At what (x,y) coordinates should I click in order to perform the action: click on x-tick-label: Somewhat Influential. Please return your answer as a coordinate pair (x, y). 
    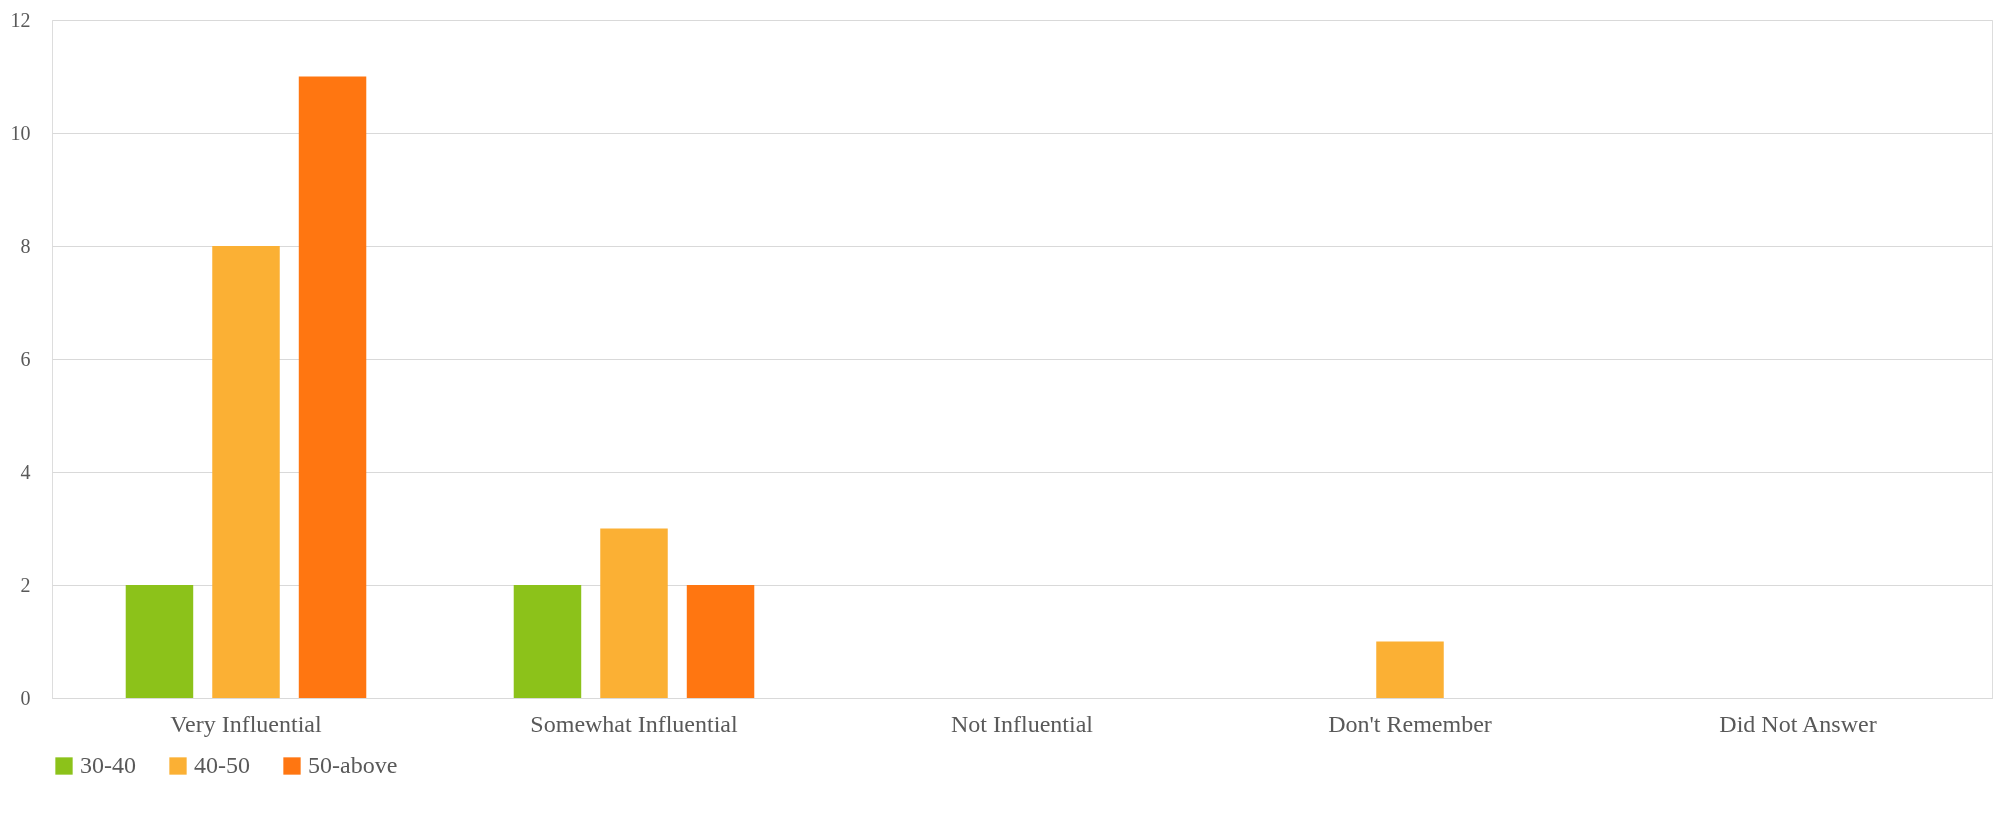
    Looking at the image, I should click on (634, 723).